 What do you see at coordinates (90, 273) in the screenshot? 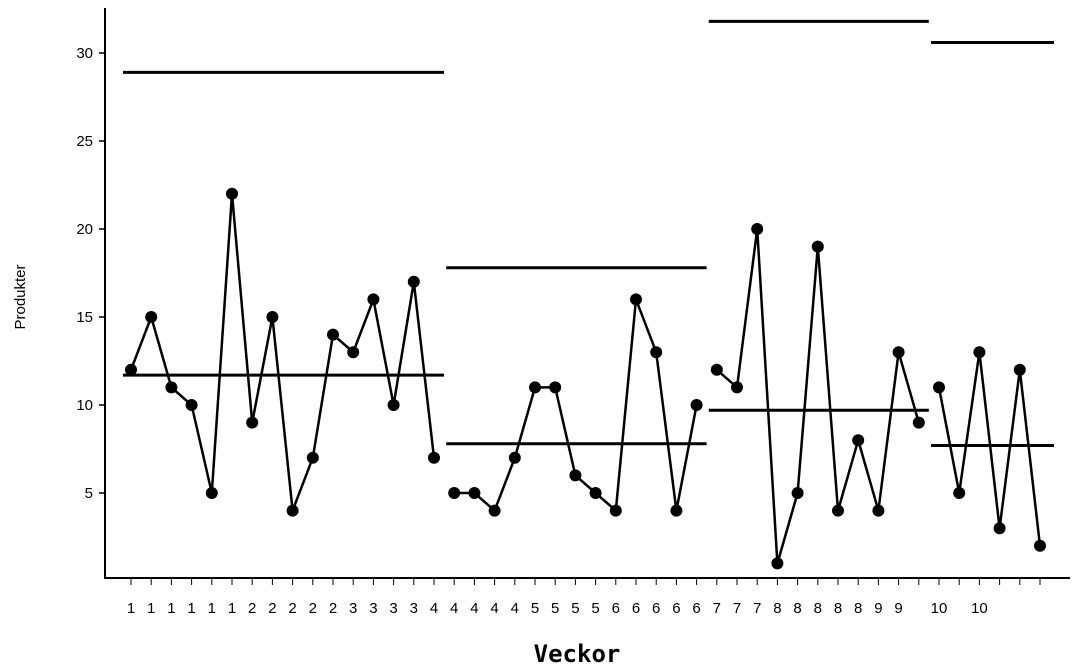
I see `y-ticks: 5 10 15 20 25 30` at bounding box center [90, 273].